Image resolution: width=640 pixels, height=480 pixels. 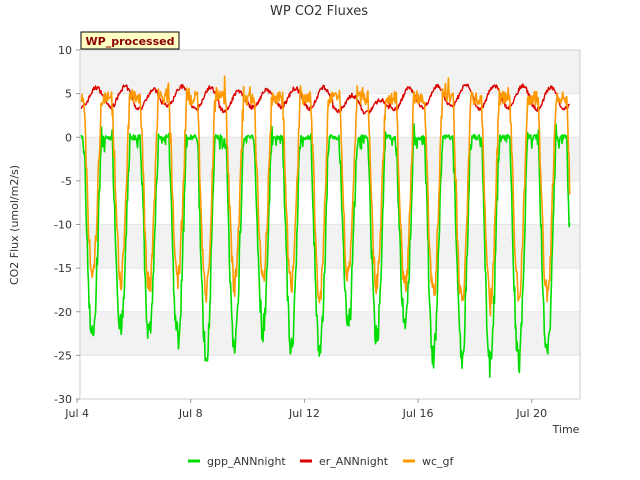 I want to click on legend-label: wc_gf, so click(x=438, y=461).